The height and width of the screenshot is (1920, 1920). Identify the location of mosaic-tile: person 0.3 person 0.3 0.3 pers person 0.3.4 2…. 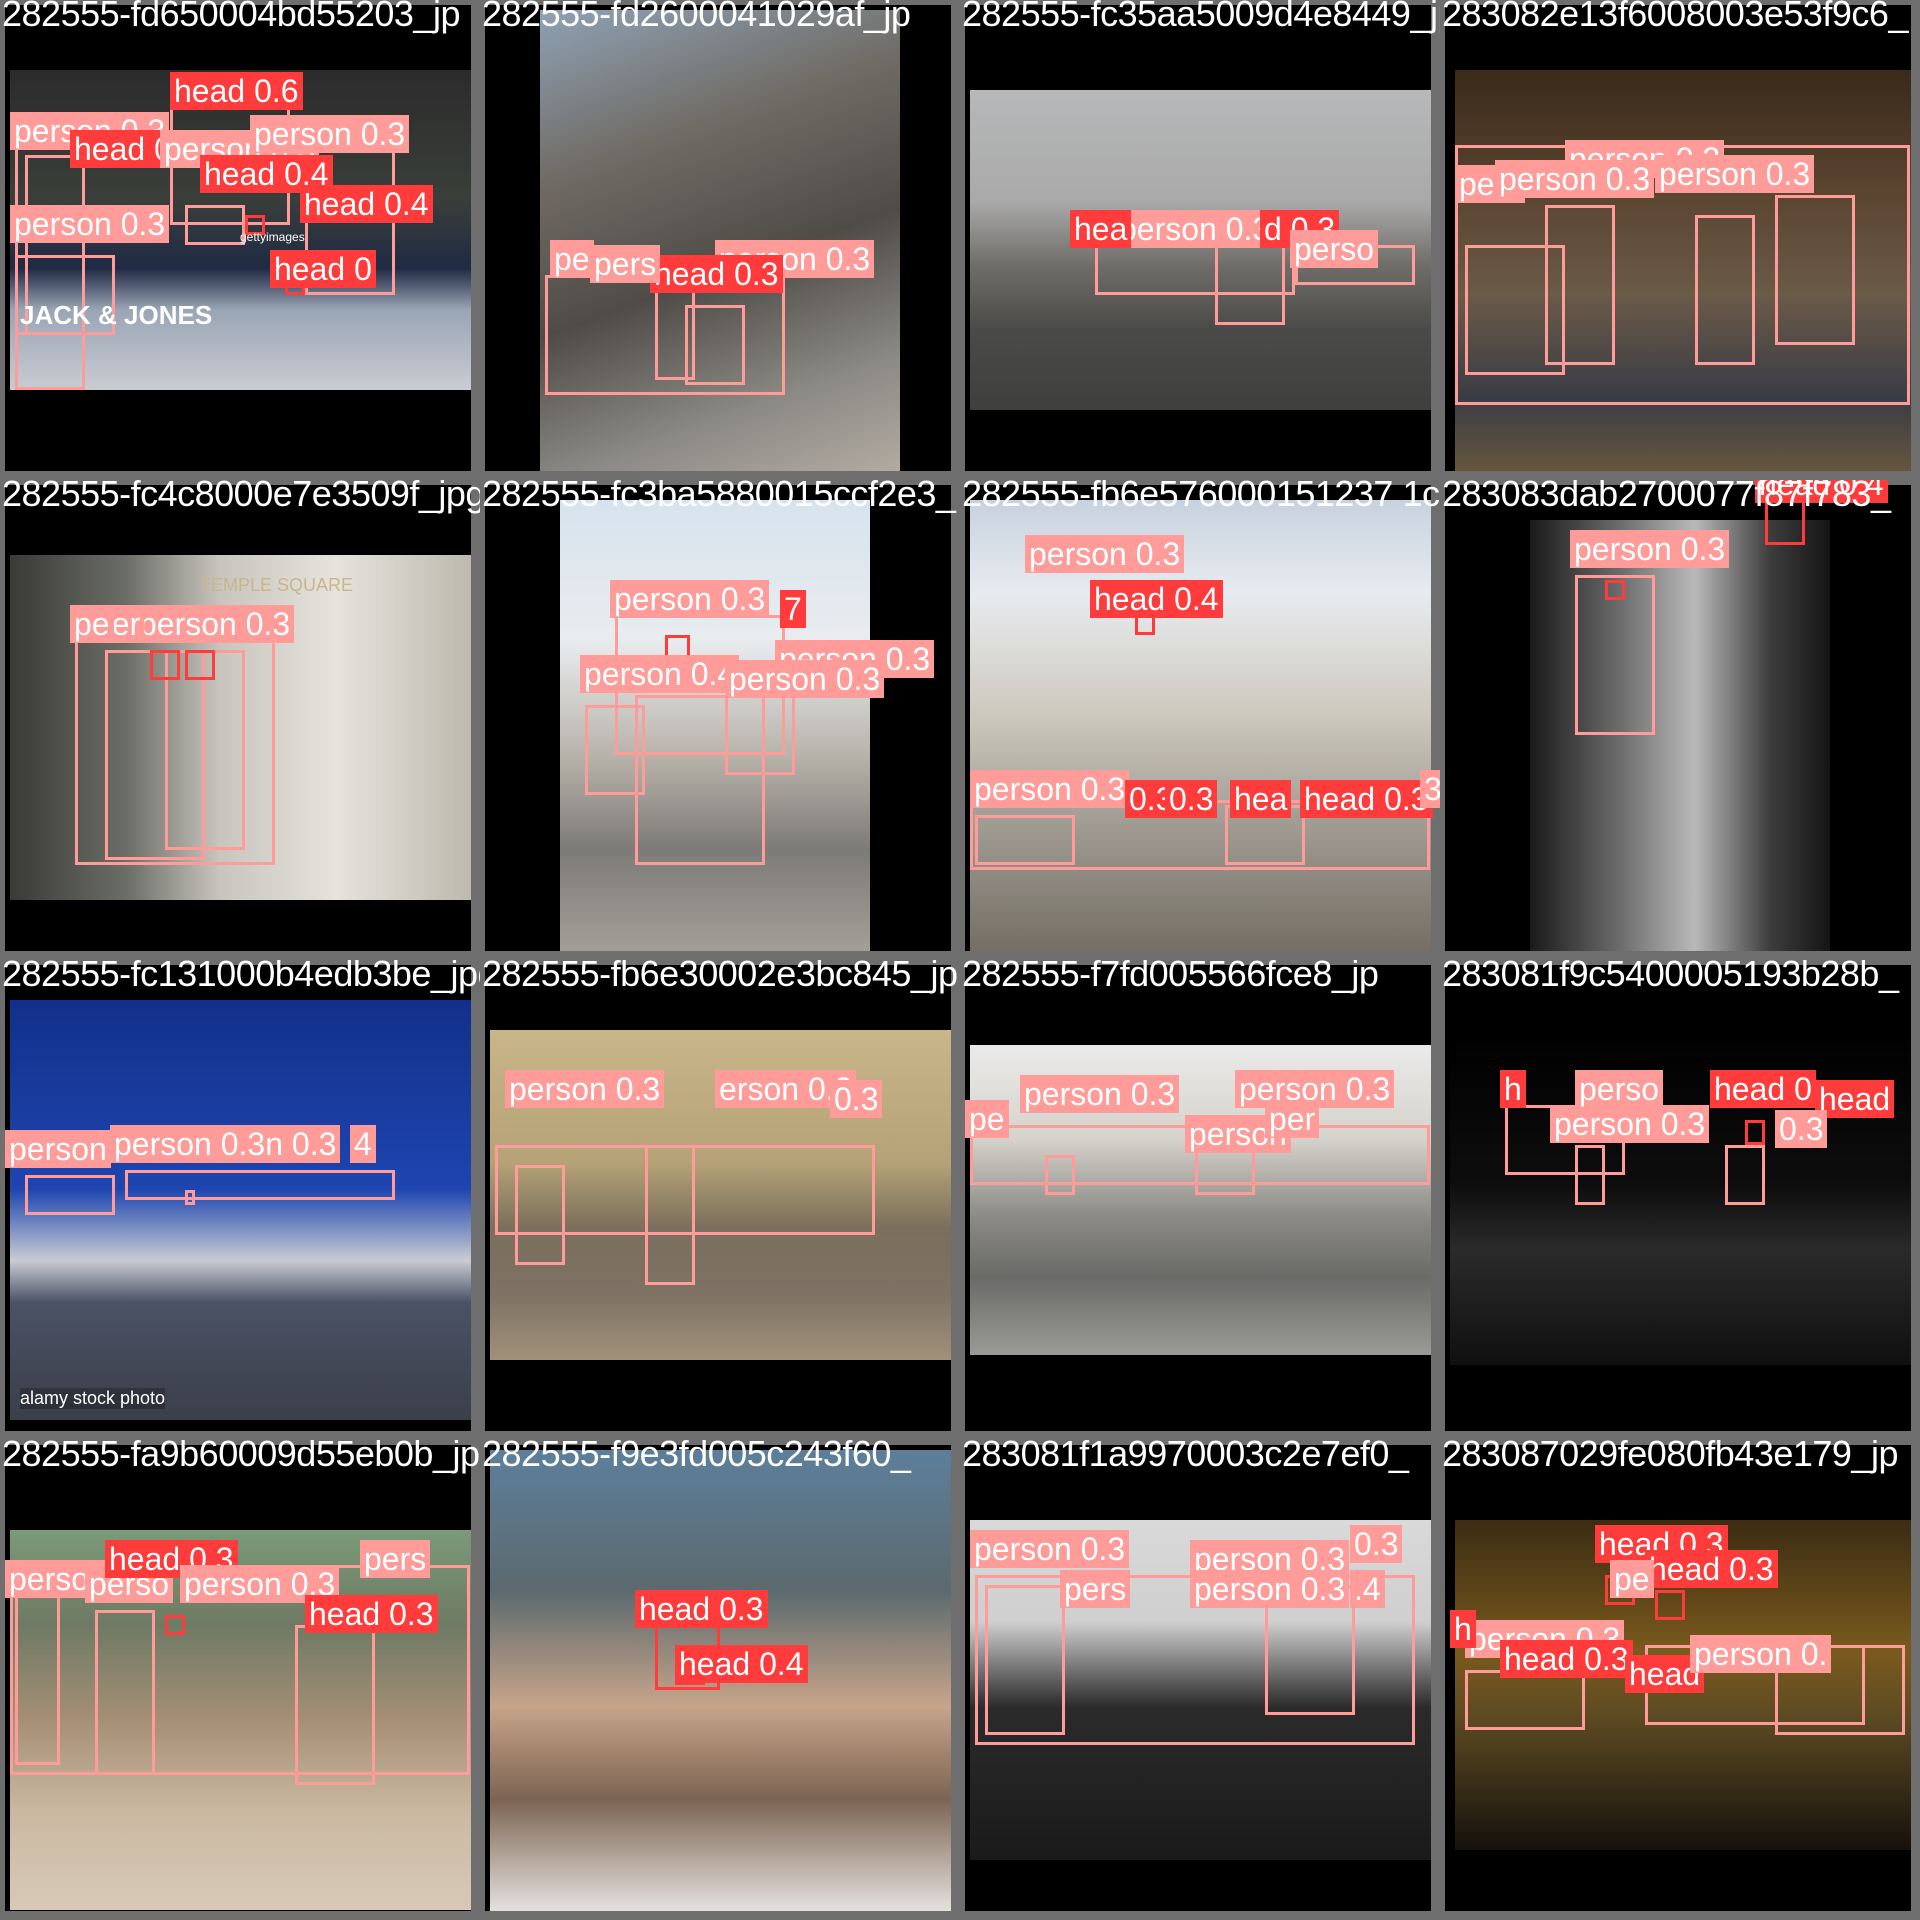
(1200, 1680).